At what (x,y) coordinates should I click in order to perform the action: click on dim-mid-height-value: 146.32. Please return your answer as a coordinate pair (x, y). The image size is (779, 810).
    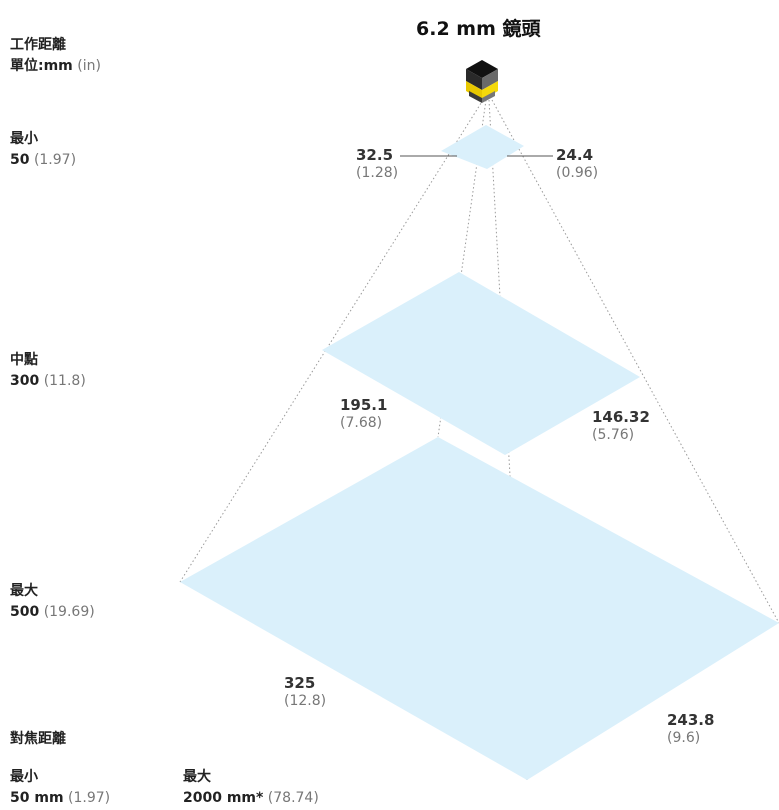
    Looking at the image, I should click on (621, 417).